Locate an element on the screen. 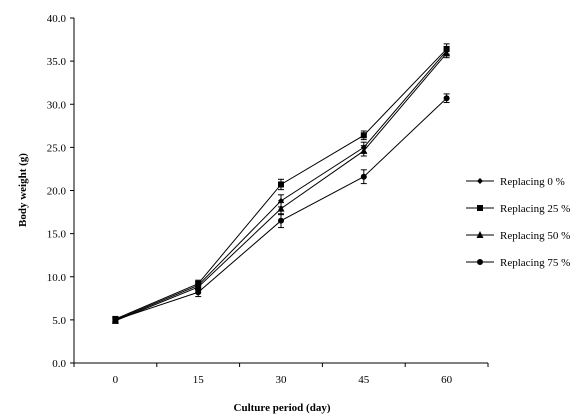  legend-label: Replacing 25 % is located at coordinates (535, 209).